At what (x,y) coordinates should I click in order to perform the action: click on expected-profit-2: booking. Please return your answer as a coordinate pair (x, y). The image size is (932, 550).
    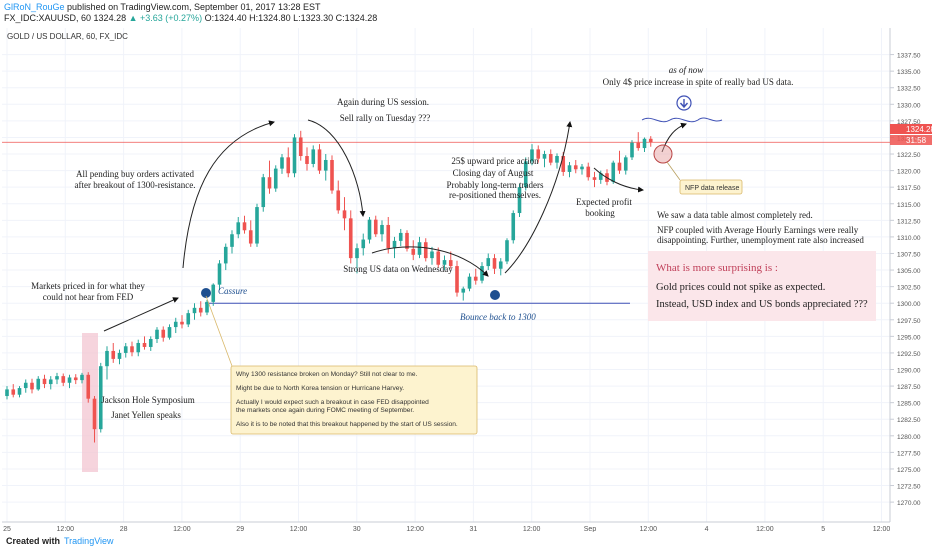
    Looking at the image, I should click on (600, 213).